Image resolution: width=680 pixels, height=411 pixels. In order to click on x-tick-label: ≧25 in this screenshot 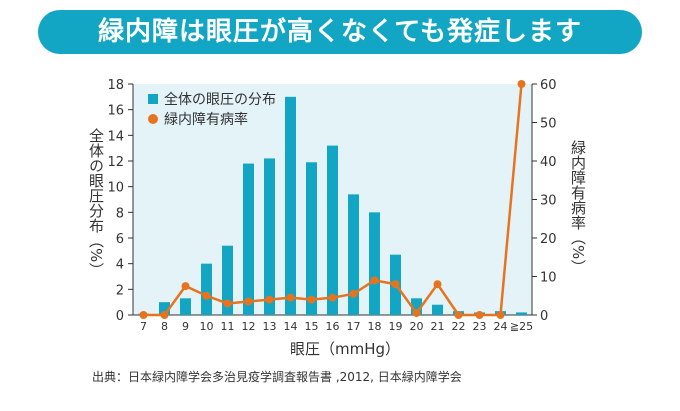, I will do `click(521, 326)`.